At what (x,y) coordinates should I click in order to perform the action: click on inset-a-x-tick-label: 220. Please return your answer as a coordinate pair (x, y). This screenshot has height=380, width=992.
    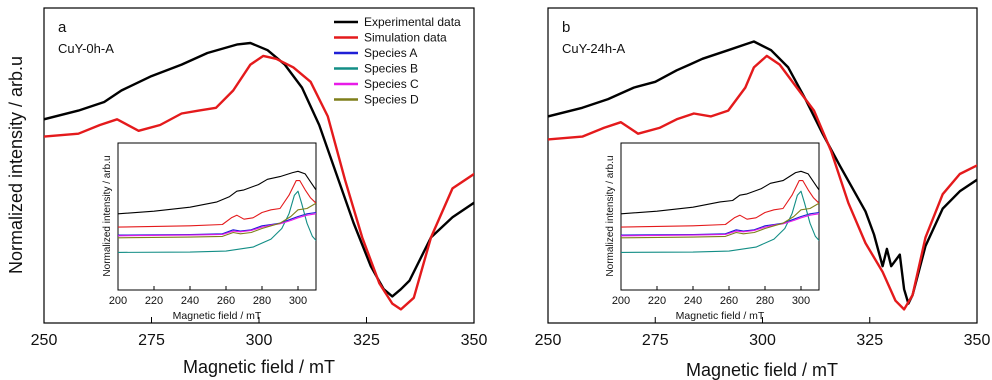
    Looking at the image, I should click on (154, 301).